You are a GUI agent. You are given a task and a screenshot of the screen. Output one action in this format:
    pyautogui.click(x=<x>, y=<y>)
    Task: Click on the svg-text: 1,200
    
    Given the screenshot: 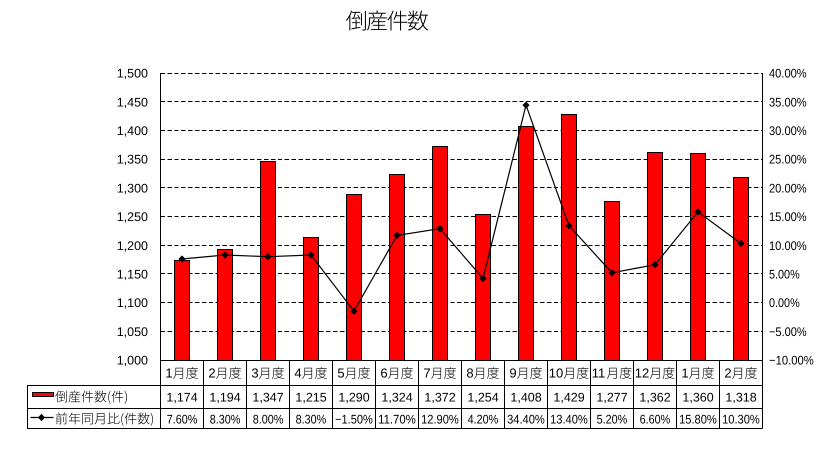 What is the action you would take?
    pyautogui.click(x=132, y=246)
    